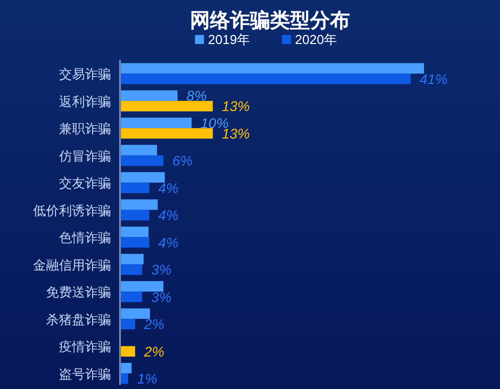 This screenshot has height=389, width=500. Describe the element at coordinates (85, 101) in the screenshot. I see `y-tick-label: 返利诈骗` at that location.